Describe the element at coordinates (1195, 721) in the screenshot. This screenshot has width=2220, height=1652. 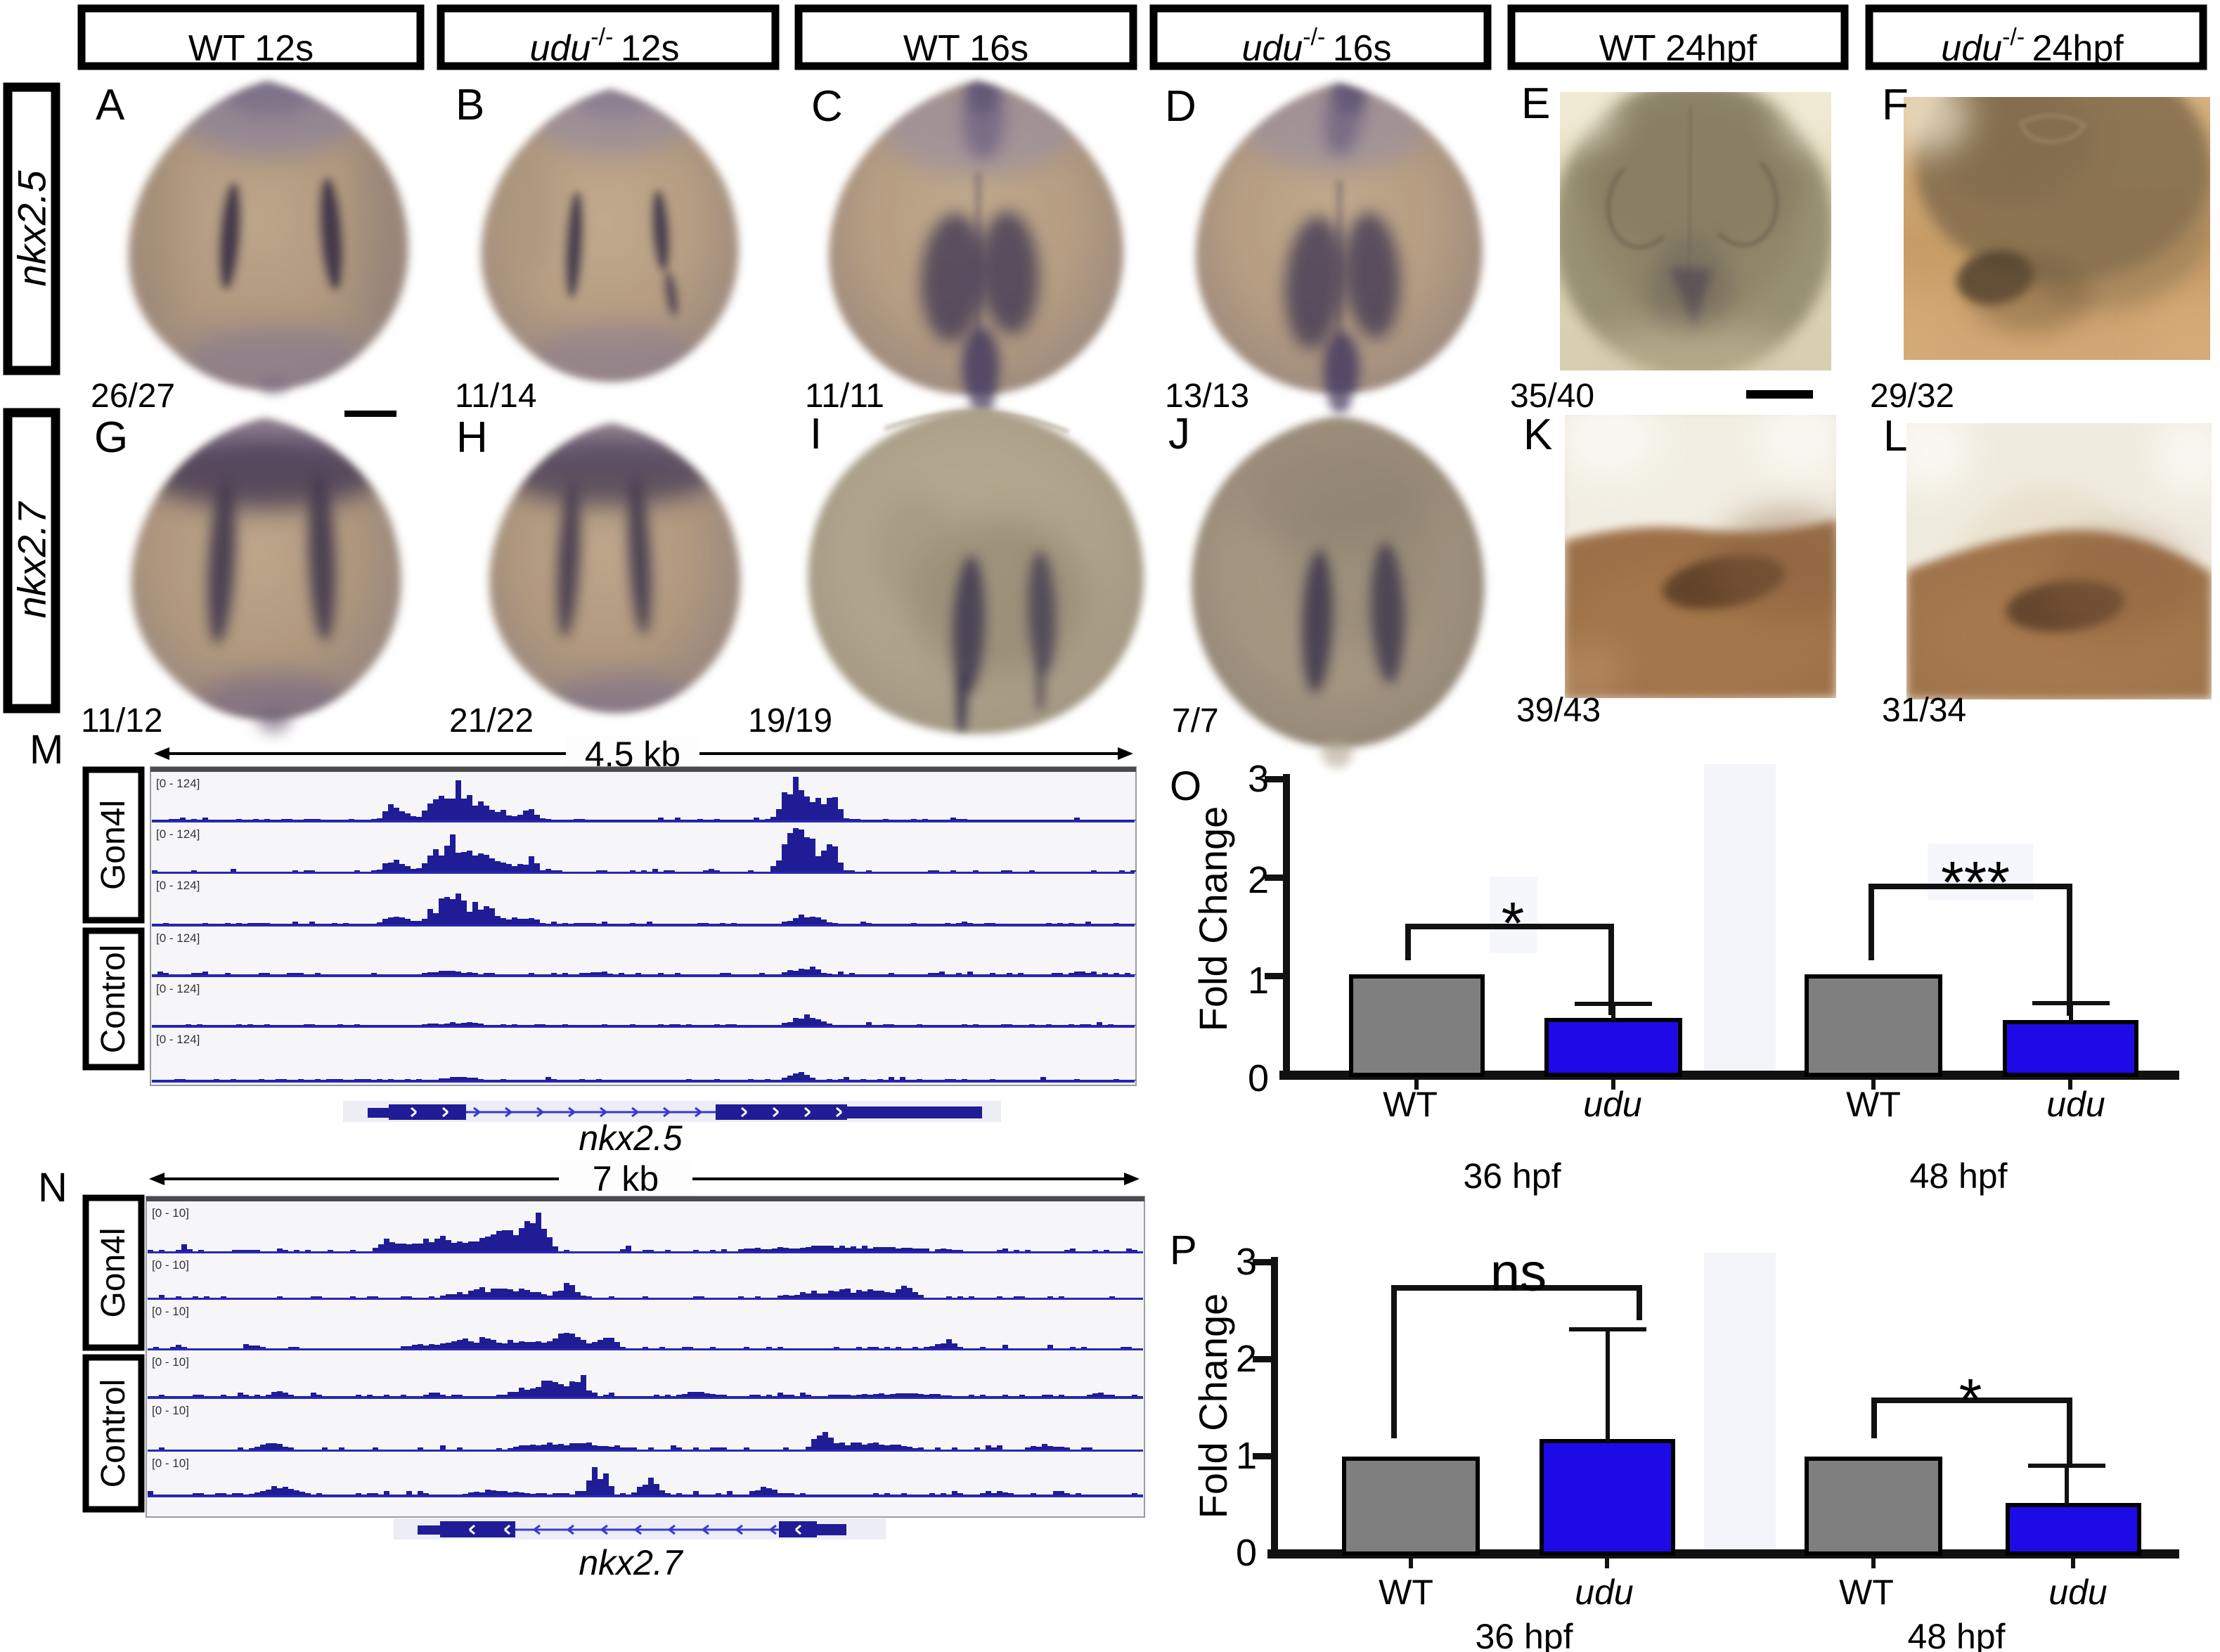
I see `svg-text: 7/7` at that location.